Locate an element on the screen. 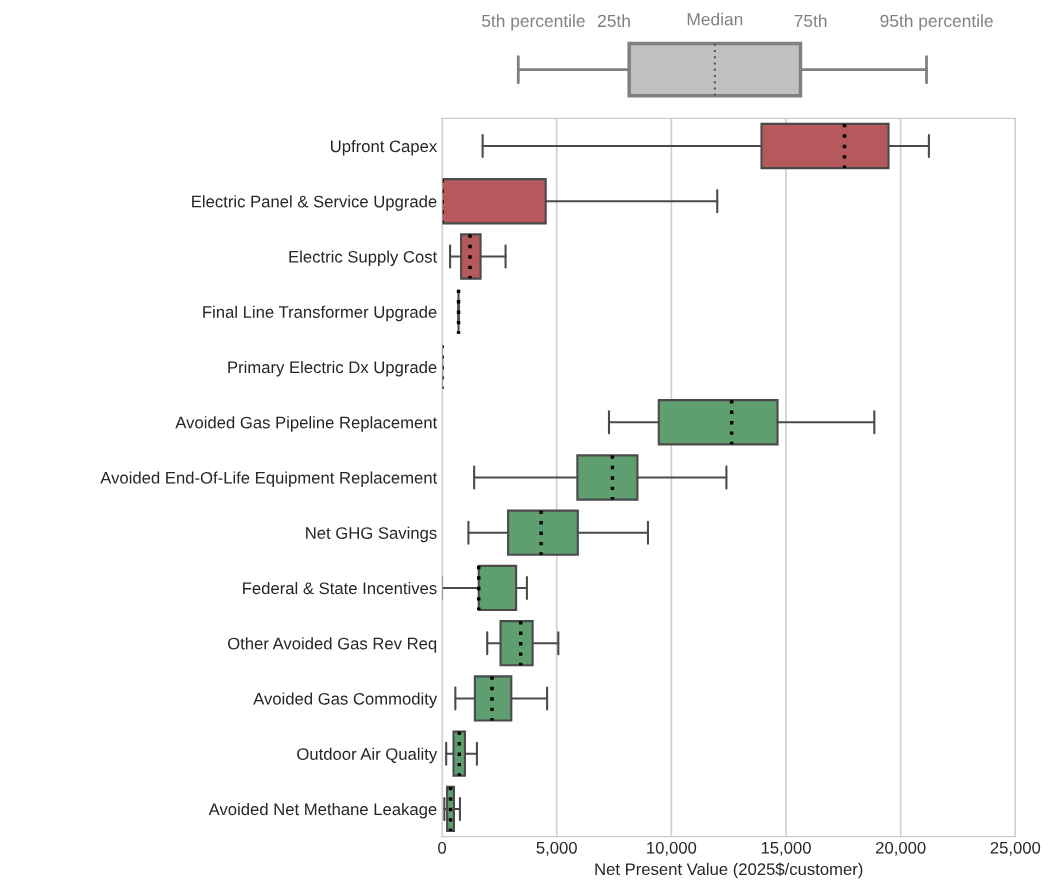  y-tick-label: Avoided Gas Pipeline Replacement is located at coordinates (306, 424).